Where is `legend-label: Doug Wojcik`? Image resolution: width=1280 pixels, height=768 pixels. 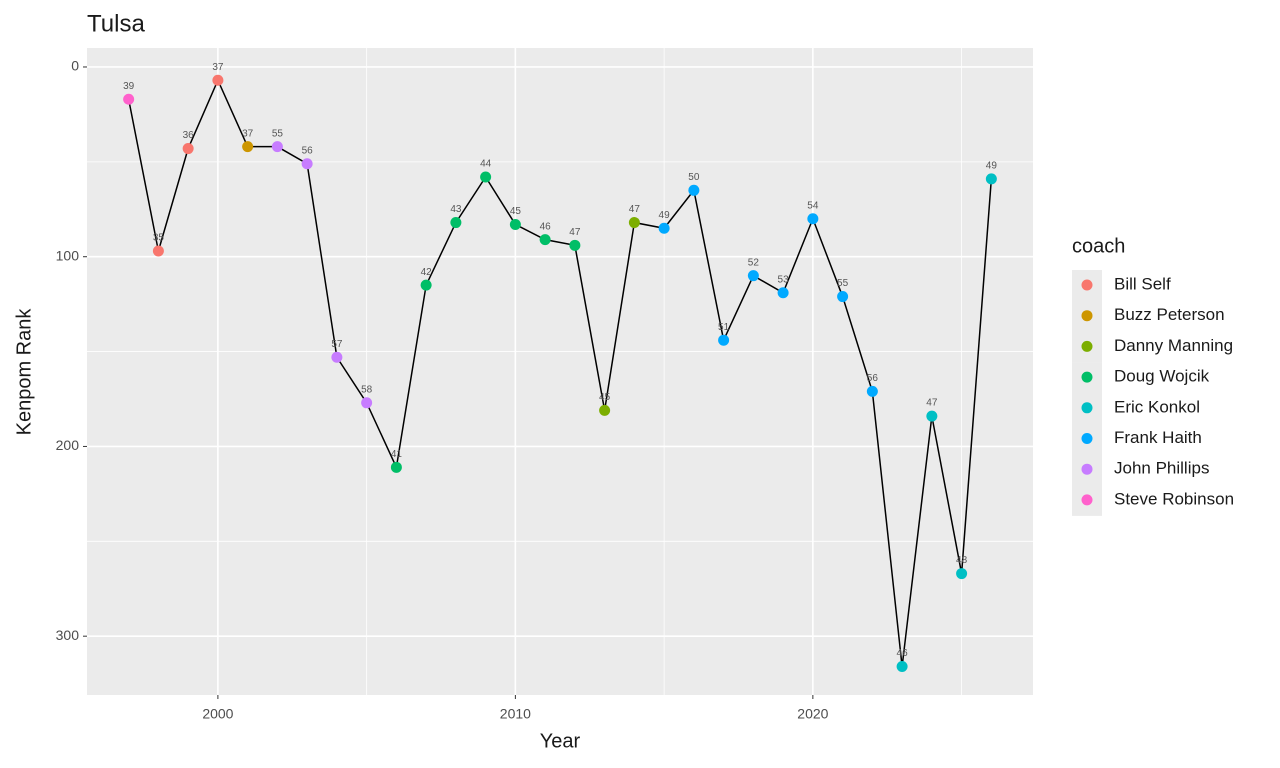 legend-label: Doug Wojcik is located at coordinates (1162, 376).